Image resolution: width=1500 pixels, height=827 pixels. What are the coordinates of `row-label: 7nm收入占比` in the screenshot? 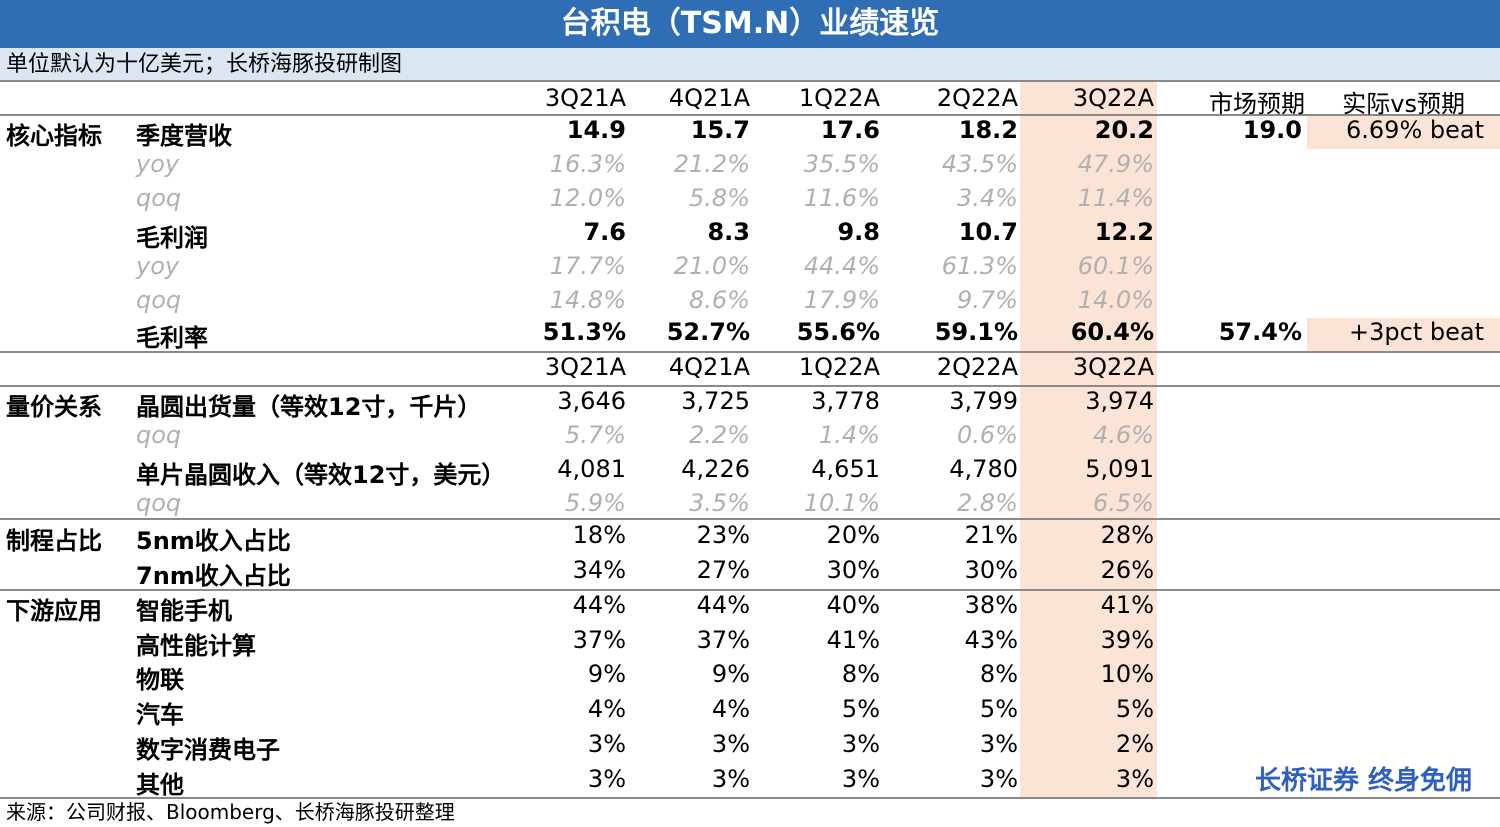 It's located at (213, 576).